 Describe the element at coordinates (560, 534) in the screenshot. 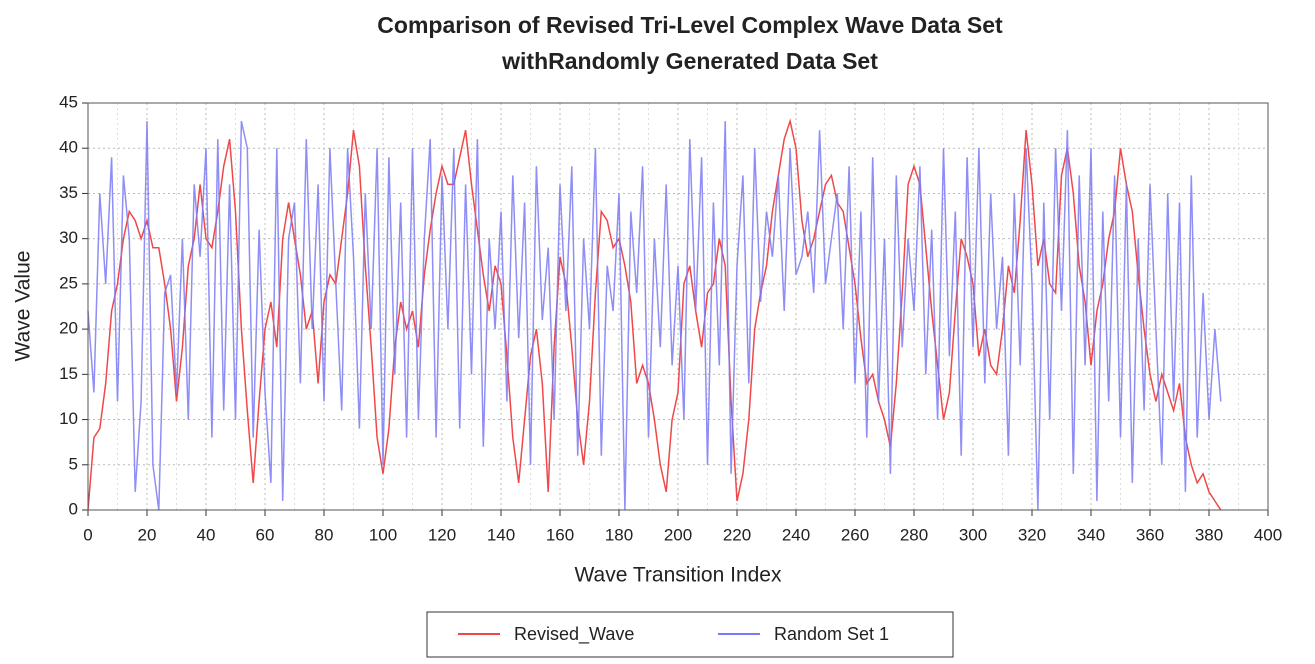

I see `x-tick-label: 160` at that location.